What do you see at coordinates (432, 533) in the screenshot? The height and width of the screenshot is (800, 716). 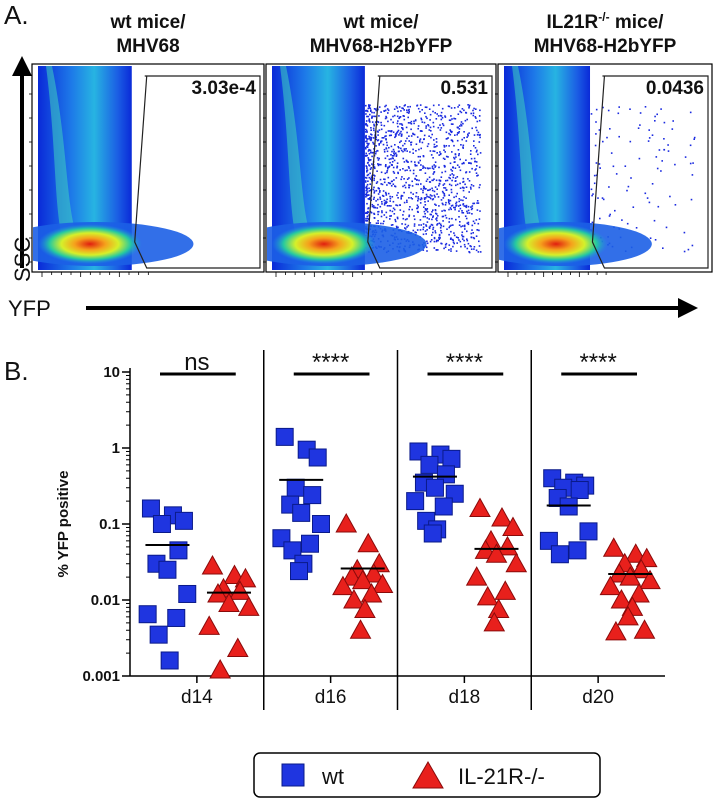 I see `wt-point` at bounding box center [432, 533].